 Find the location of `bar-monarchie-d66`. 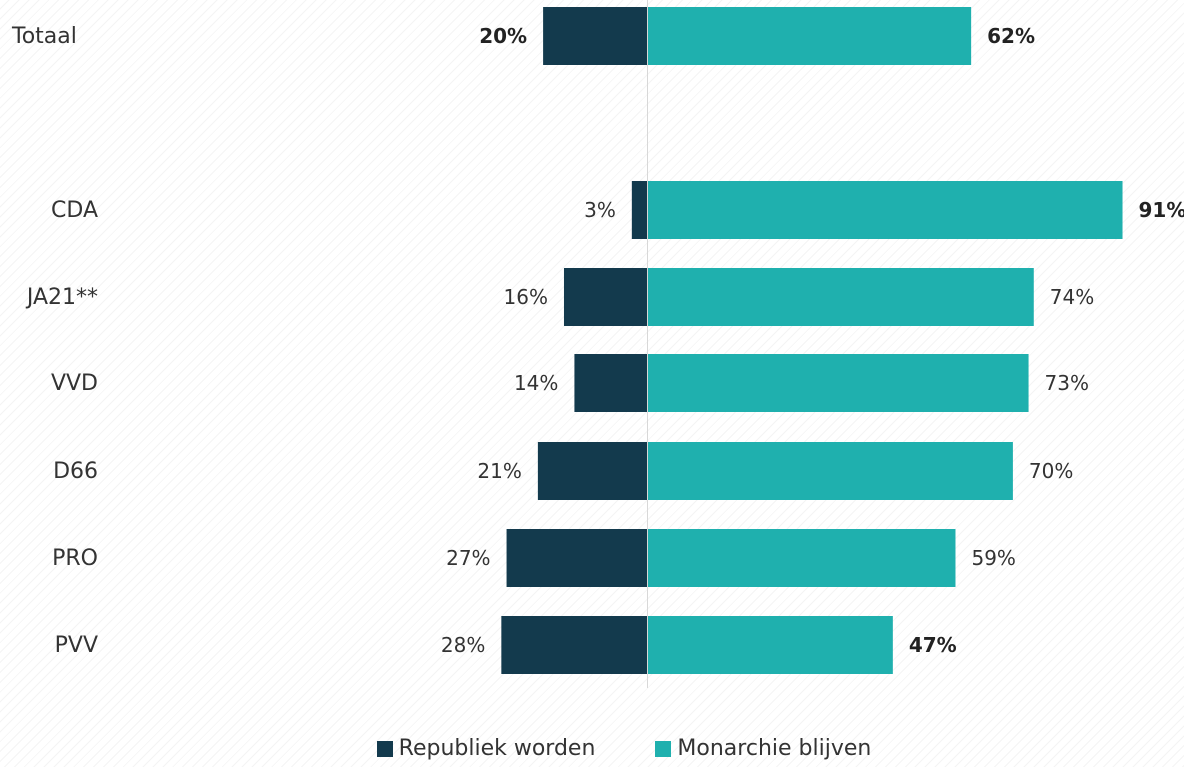

bar-monarchie-d66 is located at coordinates (830, 471).